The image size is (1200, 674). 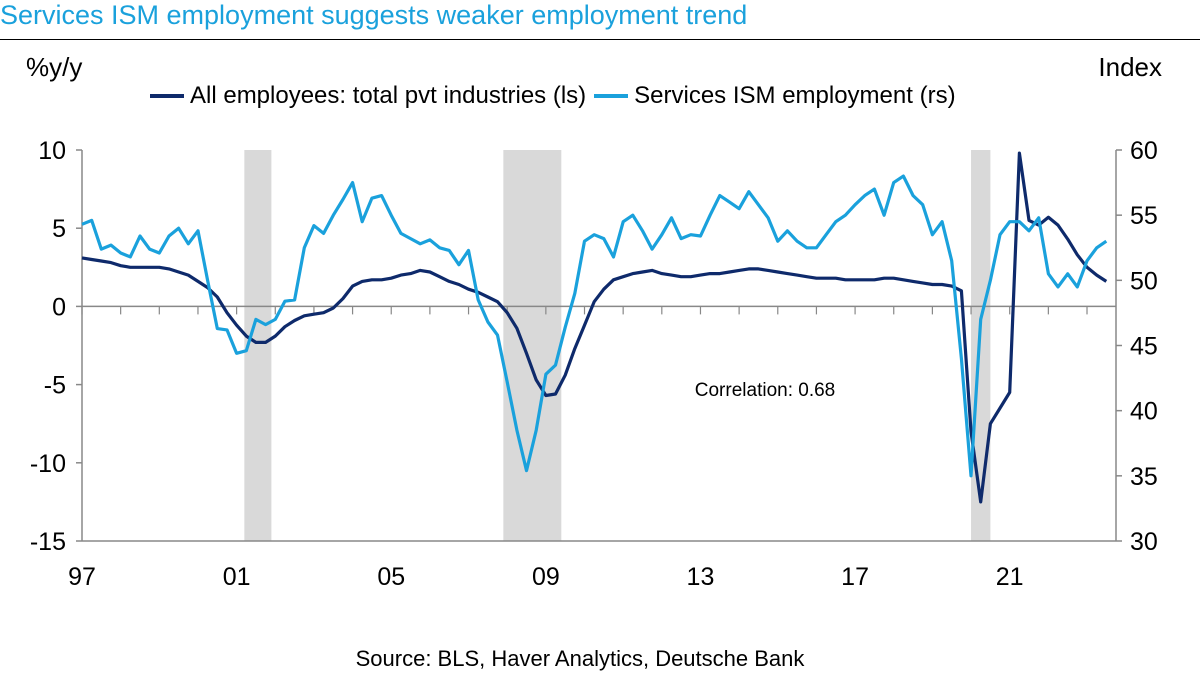 I want to click on x-tick-label: 01, so click(x=237, y=577).